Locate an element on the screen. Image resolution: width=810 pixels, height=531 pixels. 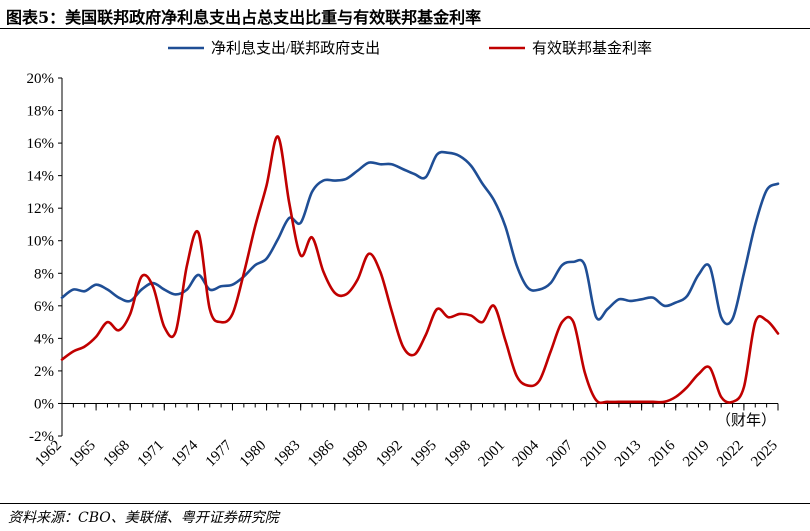
y-tick-label: -2% is located at coordinates (41, 437).